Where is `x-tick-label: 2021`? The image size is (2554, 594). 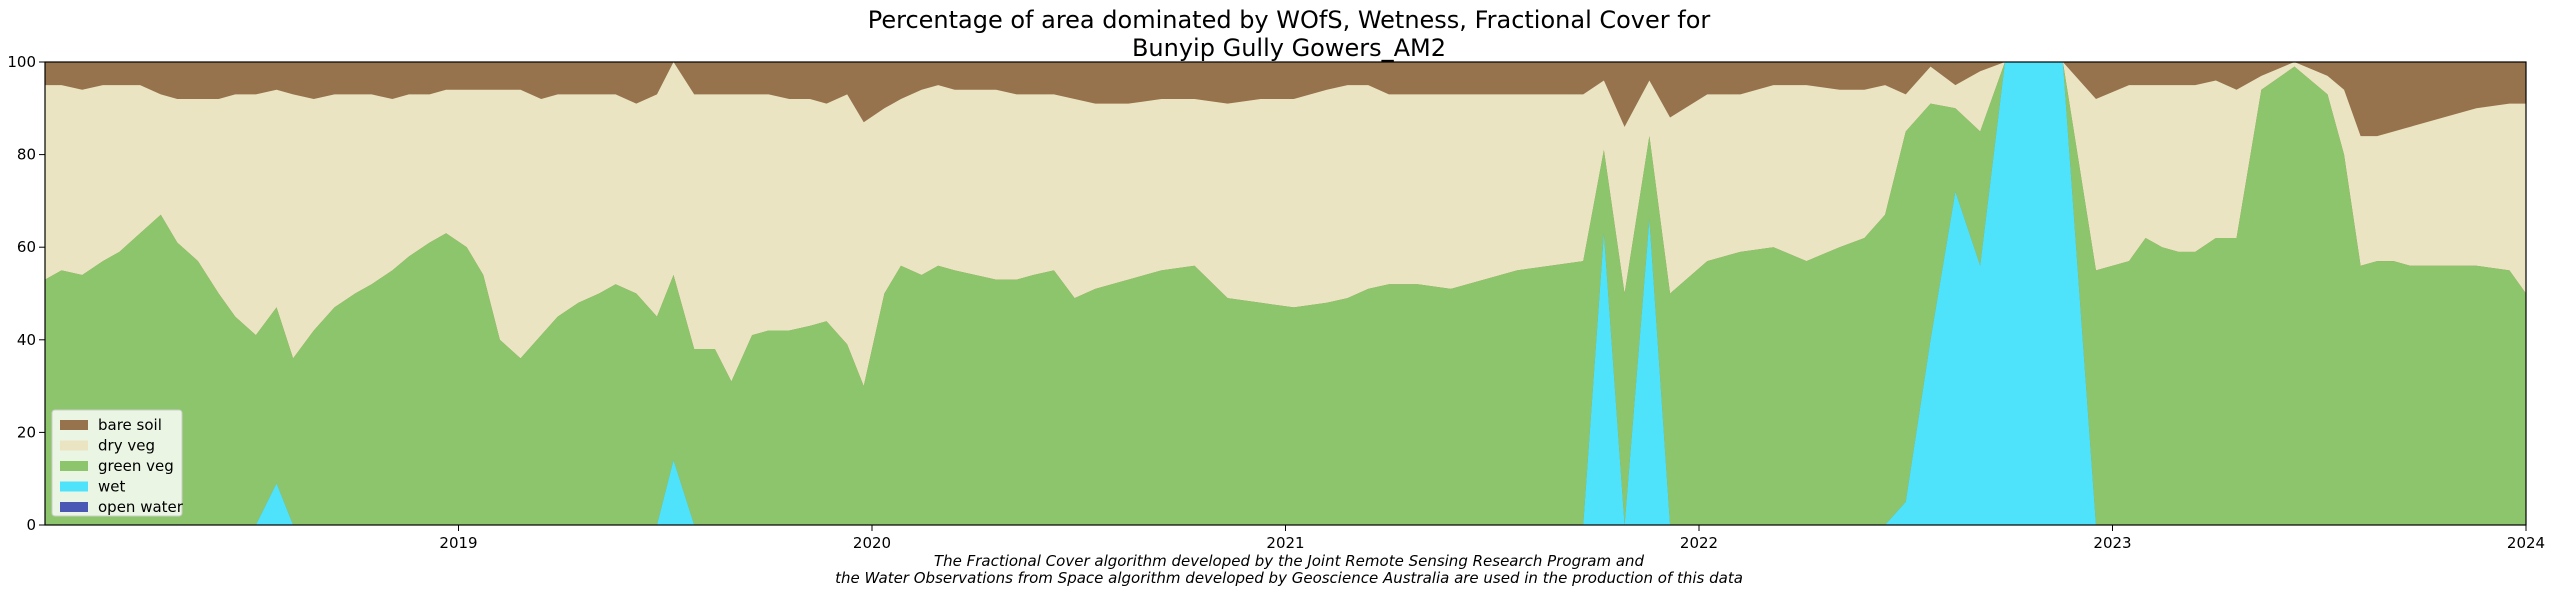 x-tick-label: 2021 is located at coordinates (1285, 543).